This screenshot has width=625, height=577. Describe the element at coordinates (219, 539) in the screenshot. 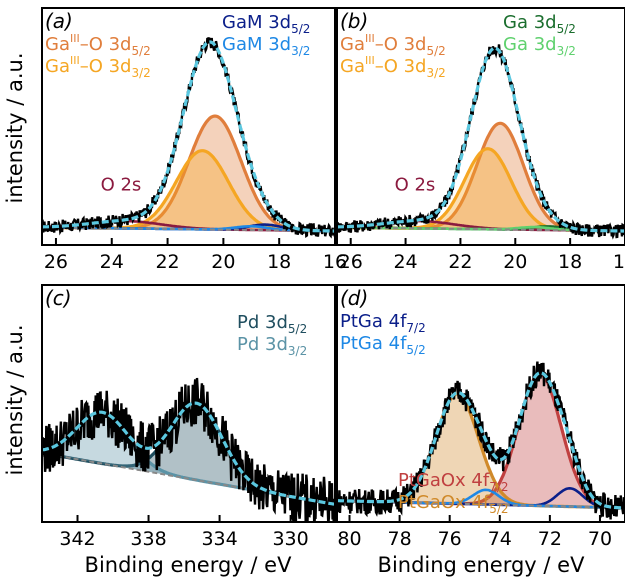

I see `x-tick-label-2-2: 334` at that location.